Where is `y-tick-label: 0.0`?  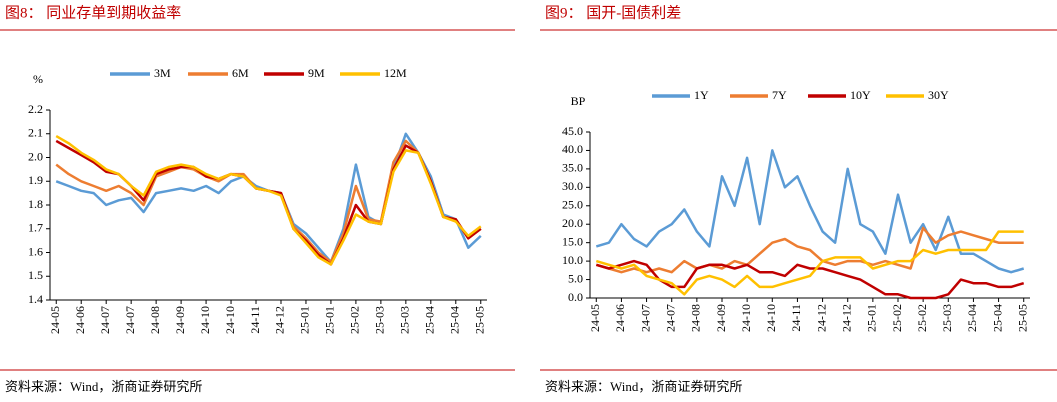
y-tick-label: 0.0 is located at coordinates (575, 297).